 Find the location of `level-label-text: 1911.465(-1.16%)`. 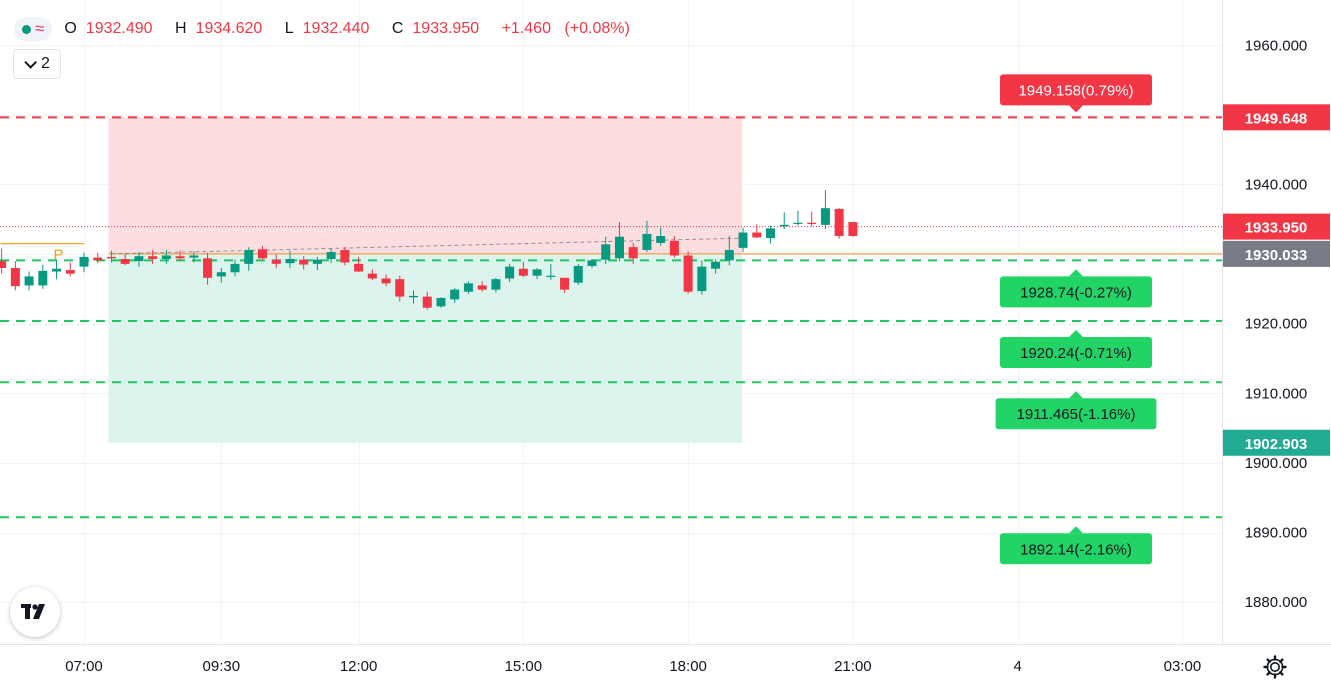

level-label-text: 1911.465(-1.16%) is located at coordinates (1076, 414).